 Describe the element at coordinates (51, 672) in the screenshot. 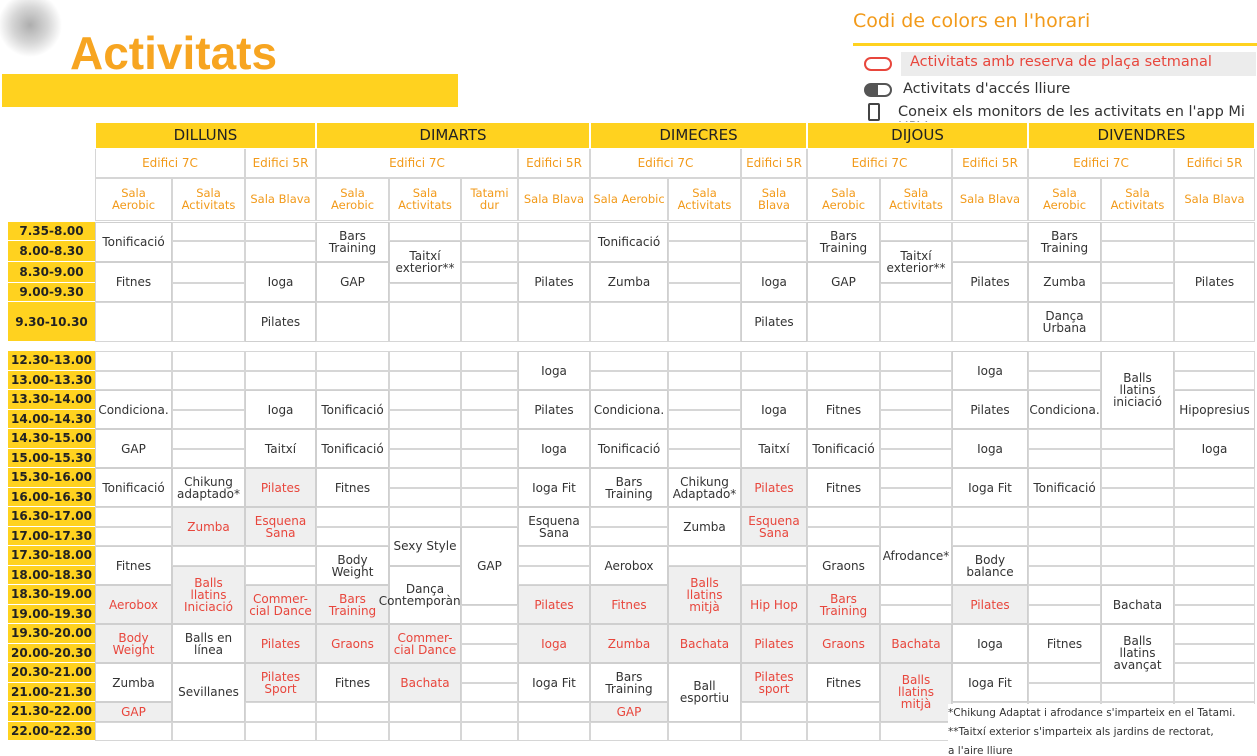

I see `time-slot-text: 20.30-21.00` at that location.